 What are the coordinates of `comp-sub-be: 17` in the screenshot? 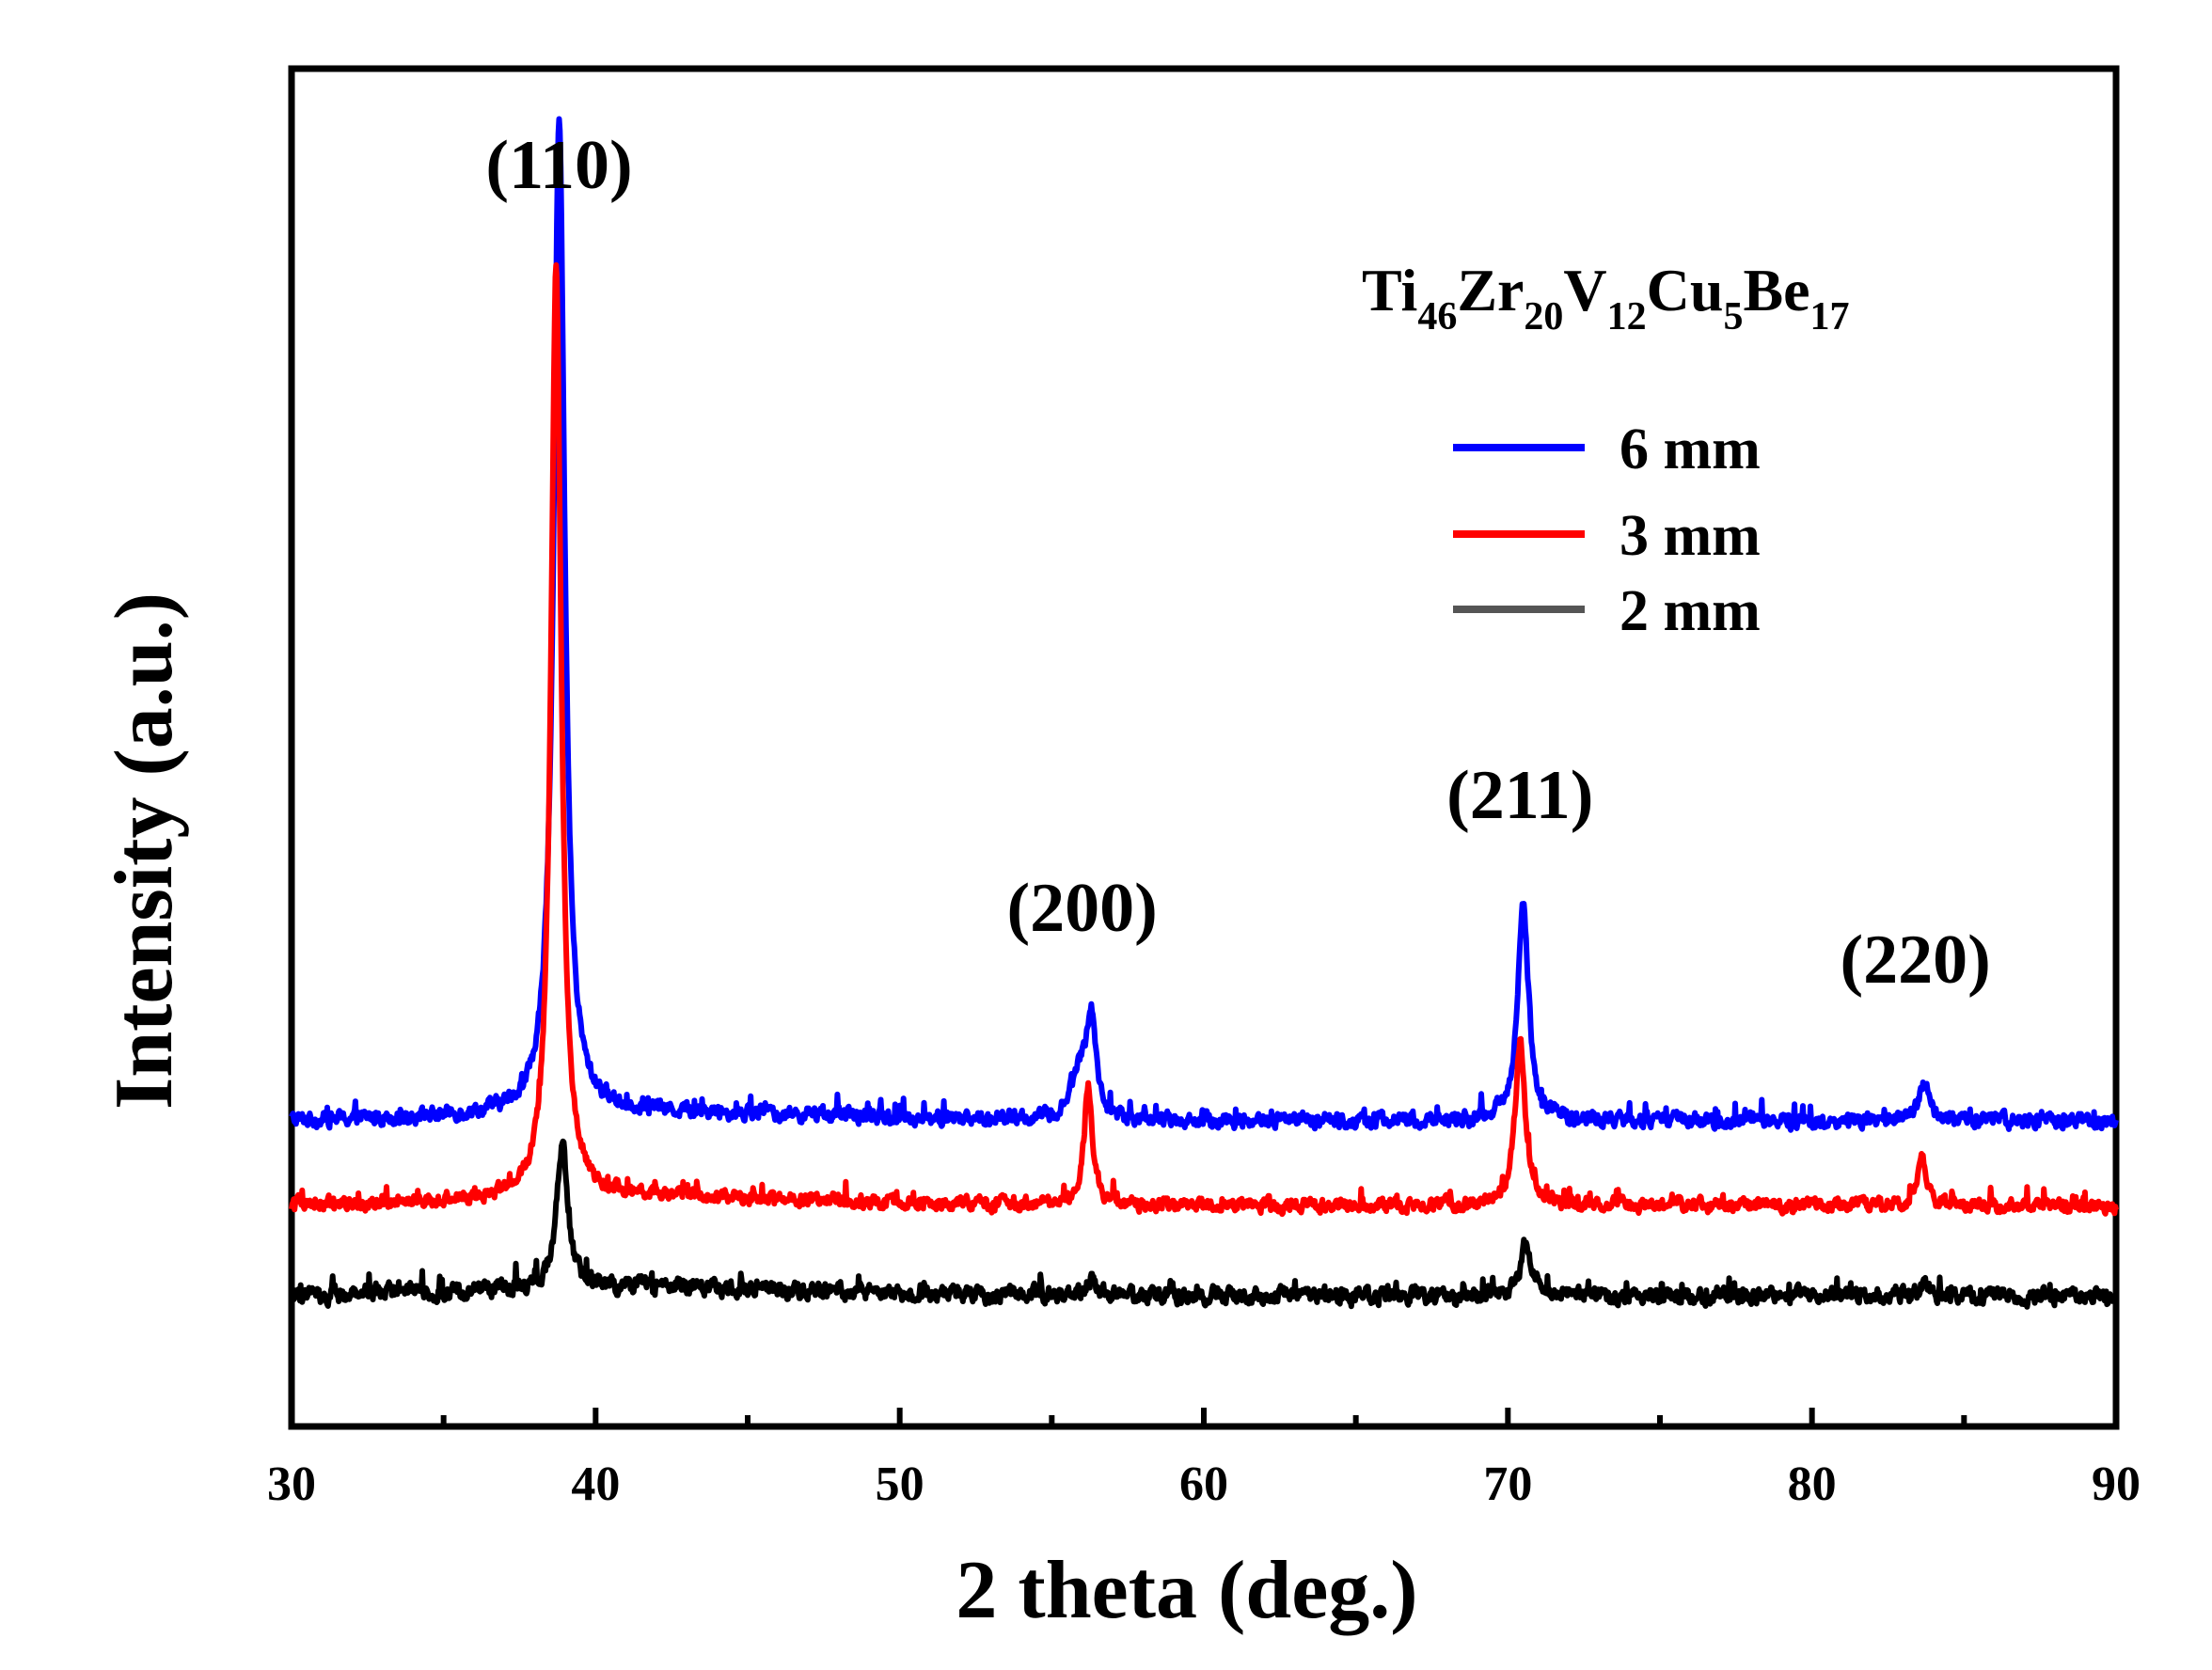 It's located at (1830, 317).